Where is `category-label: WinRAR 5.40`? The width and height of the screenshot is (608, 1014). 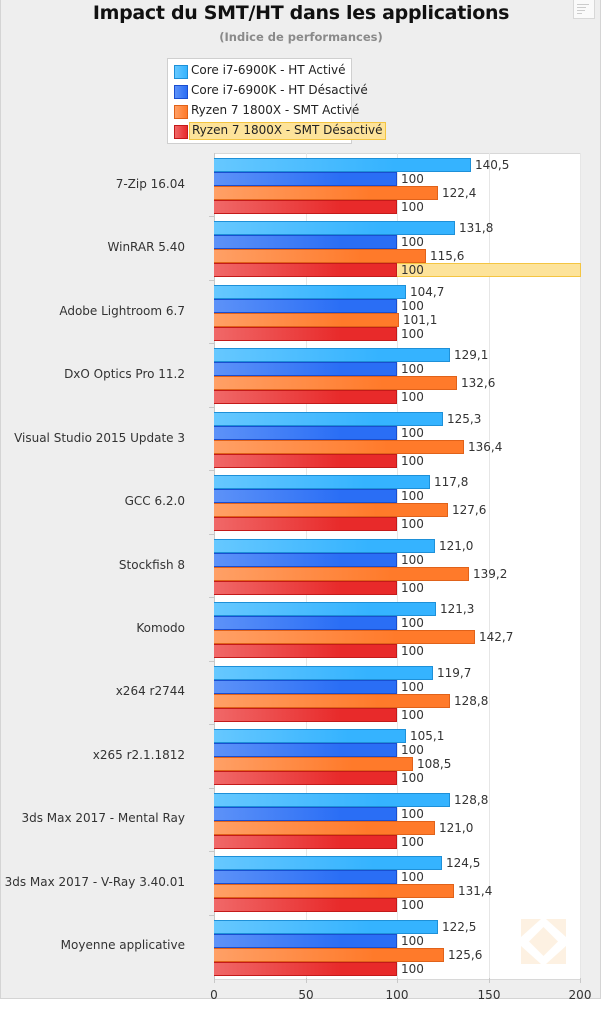
category-label: WinRAR 5.40 is located at coordinates (146, 247).